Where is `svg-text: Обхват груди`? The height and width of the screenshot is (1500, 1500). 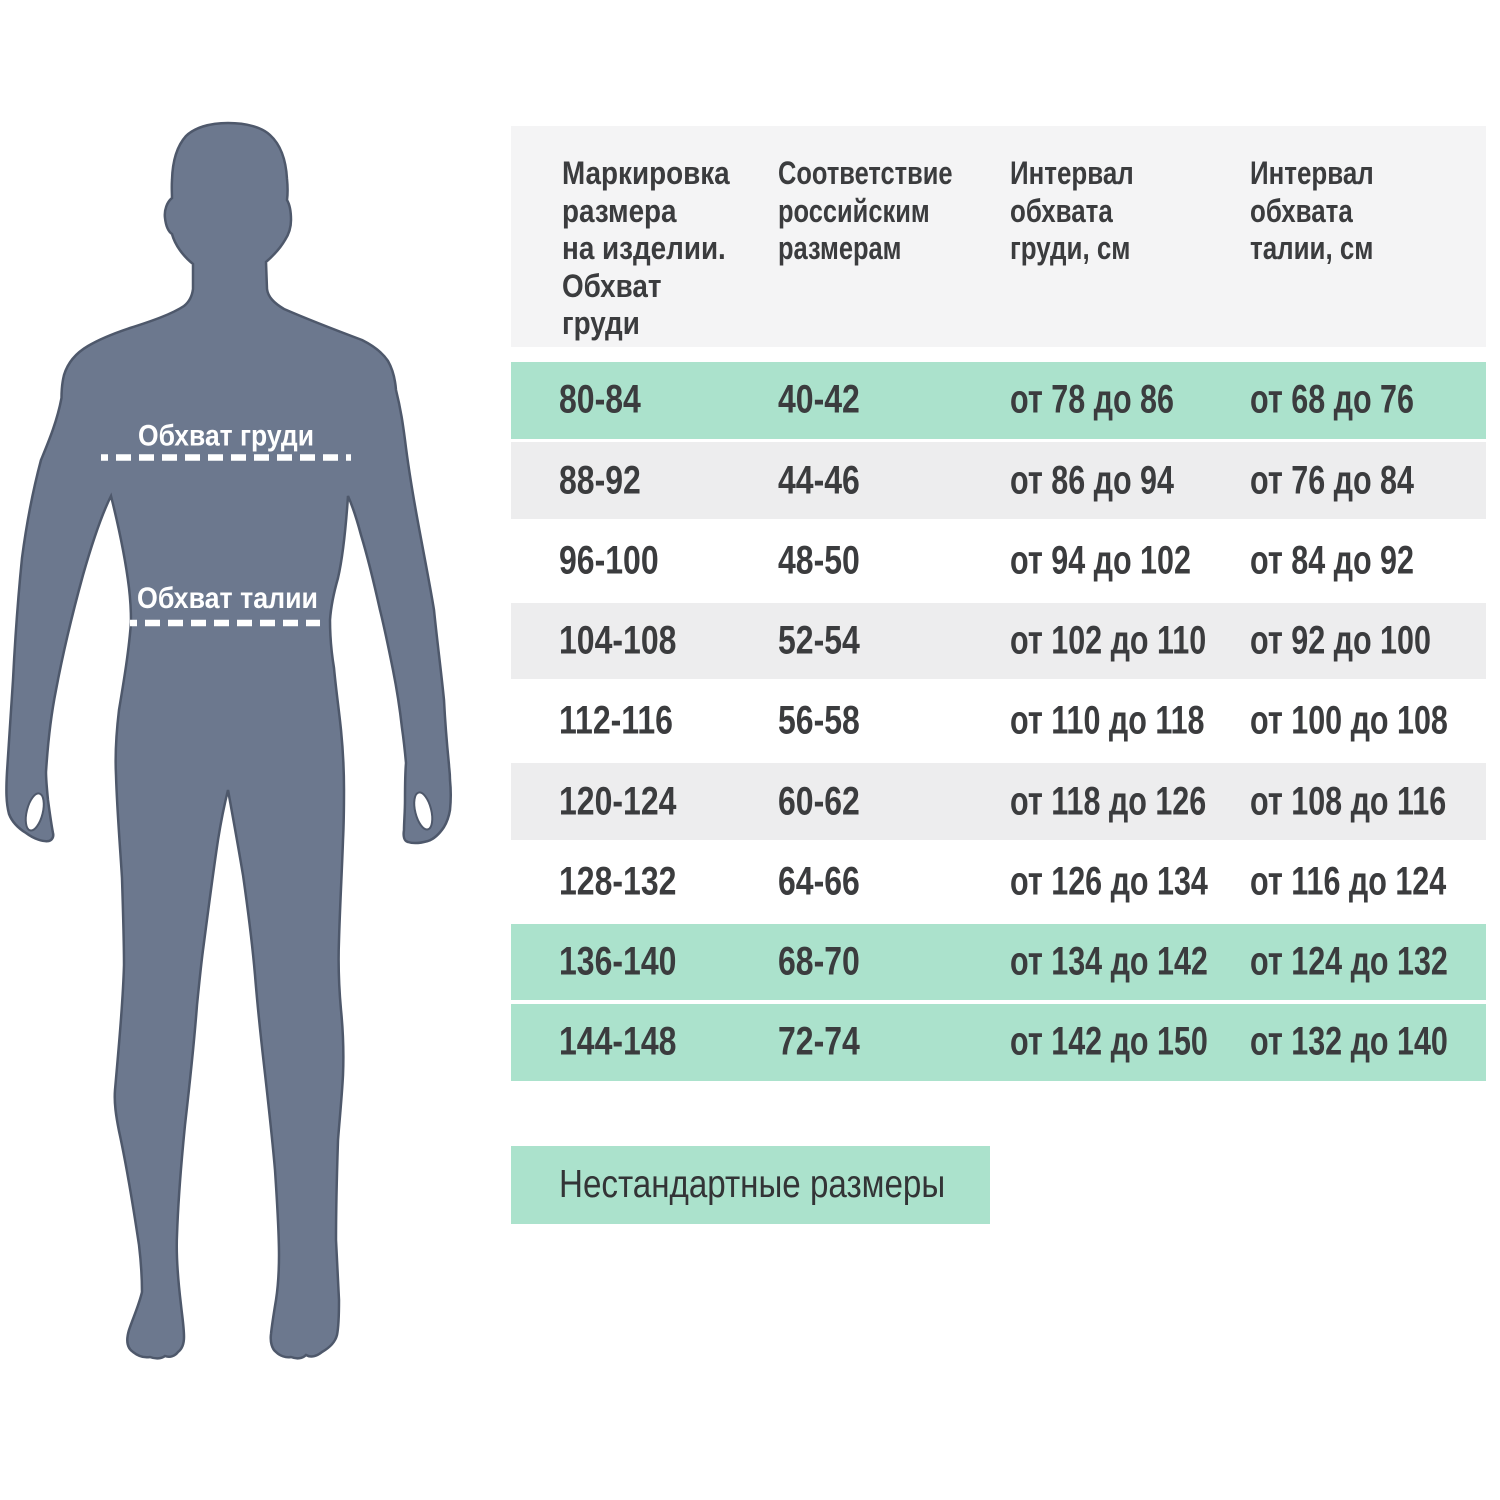 svg-text: Обхват груди is located at coordinates (226, 436).